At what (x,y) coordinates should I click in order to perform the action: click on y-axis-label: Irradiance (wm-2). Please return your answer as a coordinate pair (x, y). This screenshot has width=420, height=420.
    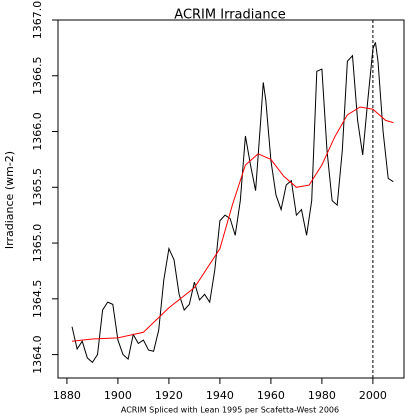
    Looking at the image, I should click on (9, 200).